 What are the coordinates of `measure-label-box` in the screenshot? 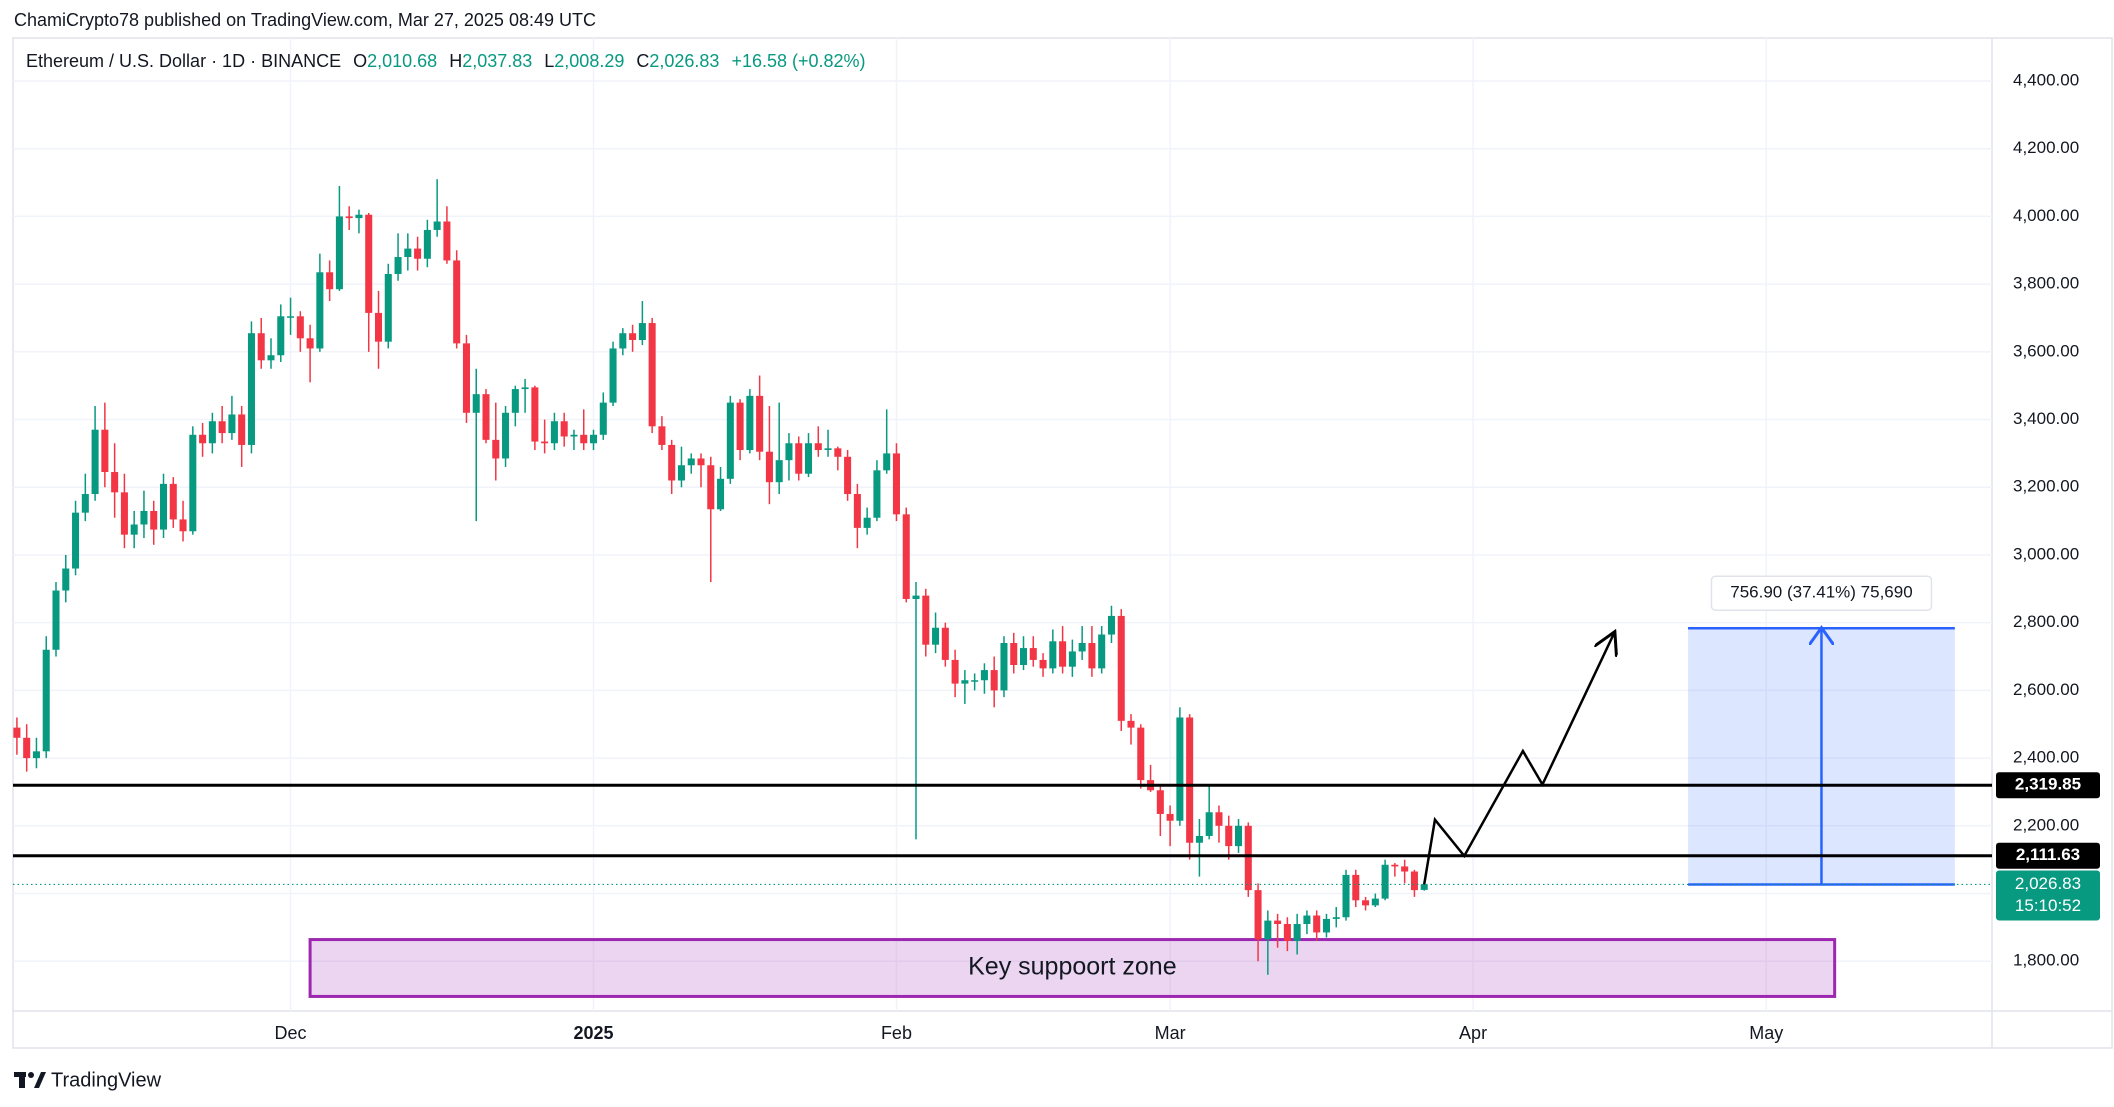 It's located at (1821, 593).